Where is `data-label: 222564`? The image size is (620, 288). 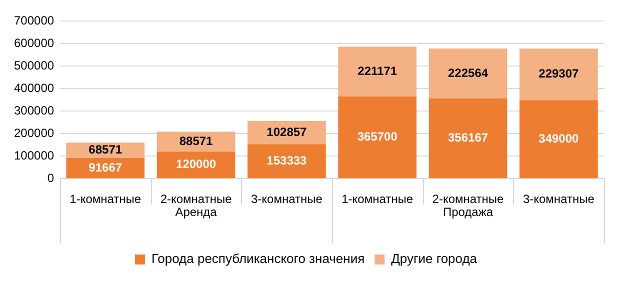
data-label: 222564 is located at coordinates (468, 73).